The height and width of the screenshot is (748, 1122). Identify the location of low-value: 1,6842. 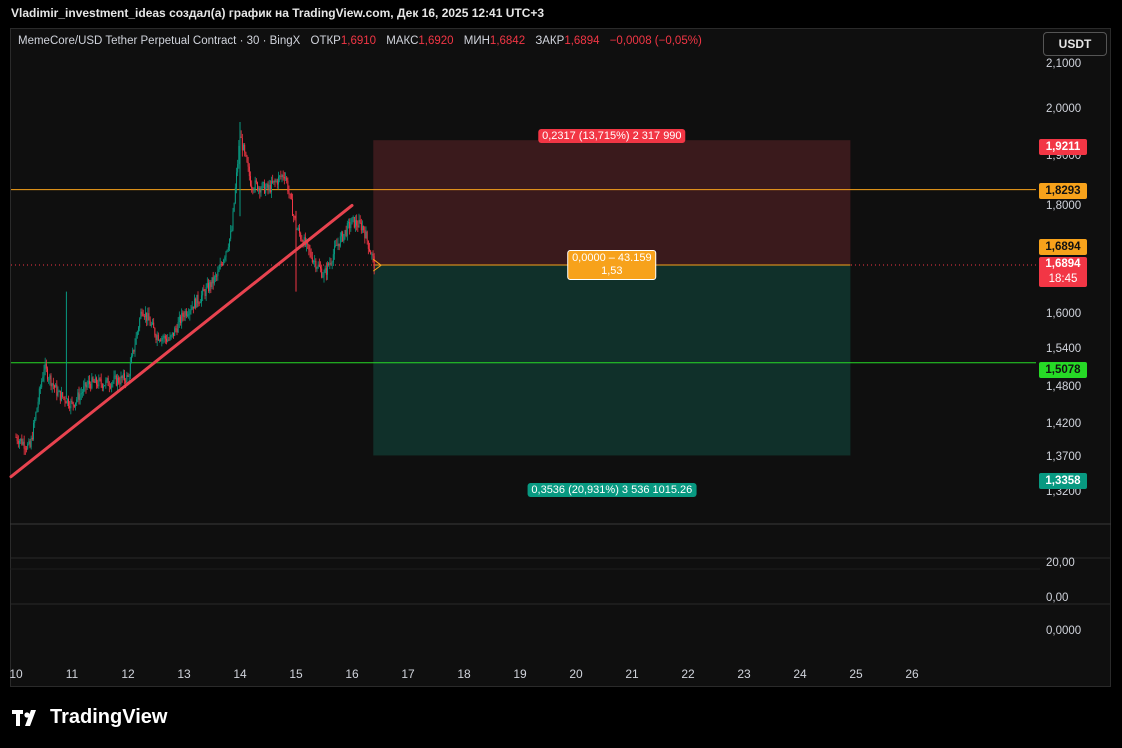
(507, 41).